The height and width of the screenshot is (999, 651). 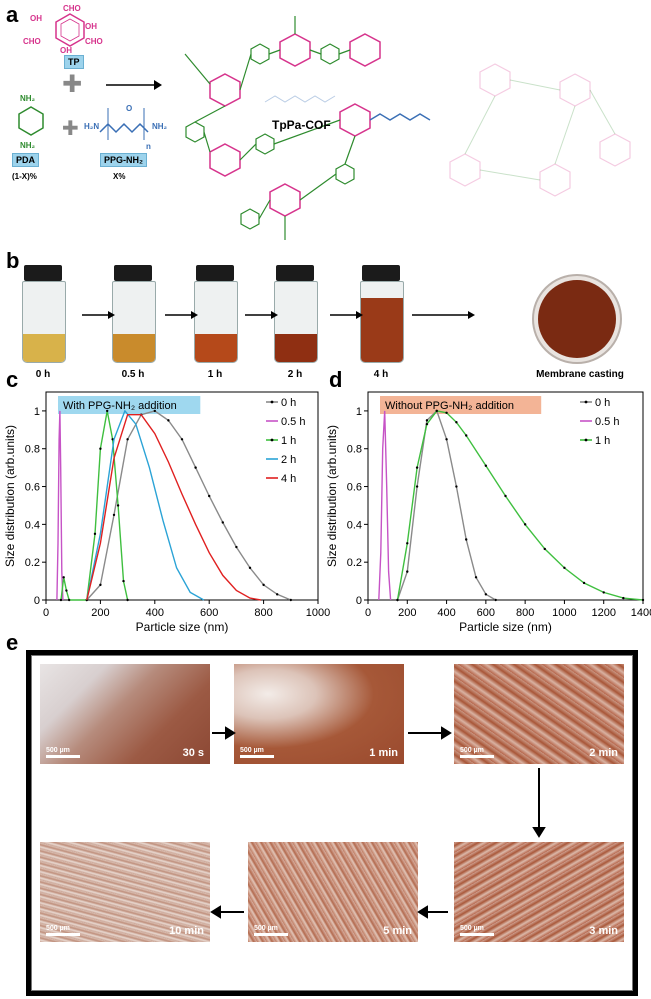 I want to click on tp-oh-bottom: OH, so click(x=66, y=50).